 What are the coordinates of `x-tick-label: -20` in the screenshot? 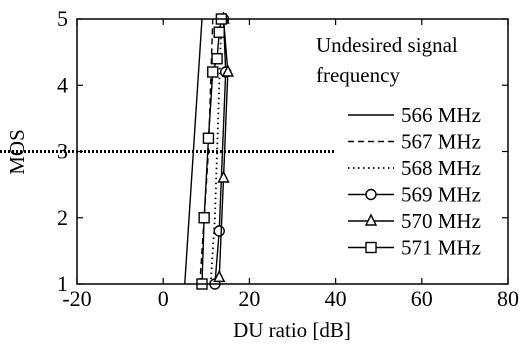 It's located at (76, 298).